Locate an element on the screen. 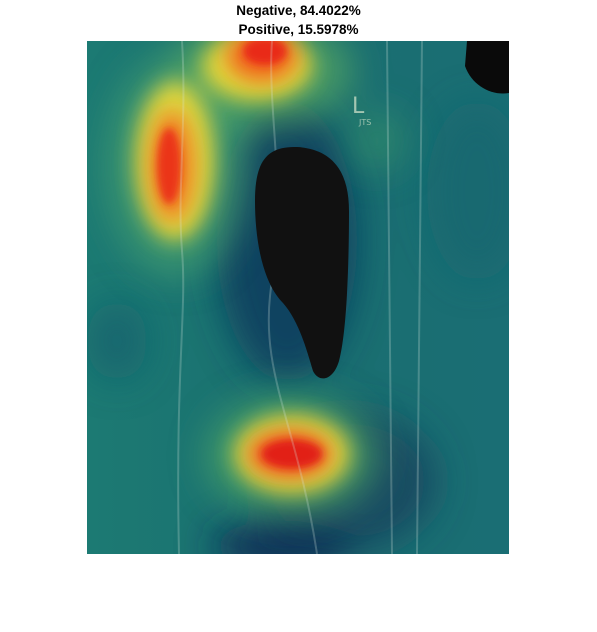 The height and width of the screenshot is (632, 597). masked-region-center is located at coordinates (302, 262).